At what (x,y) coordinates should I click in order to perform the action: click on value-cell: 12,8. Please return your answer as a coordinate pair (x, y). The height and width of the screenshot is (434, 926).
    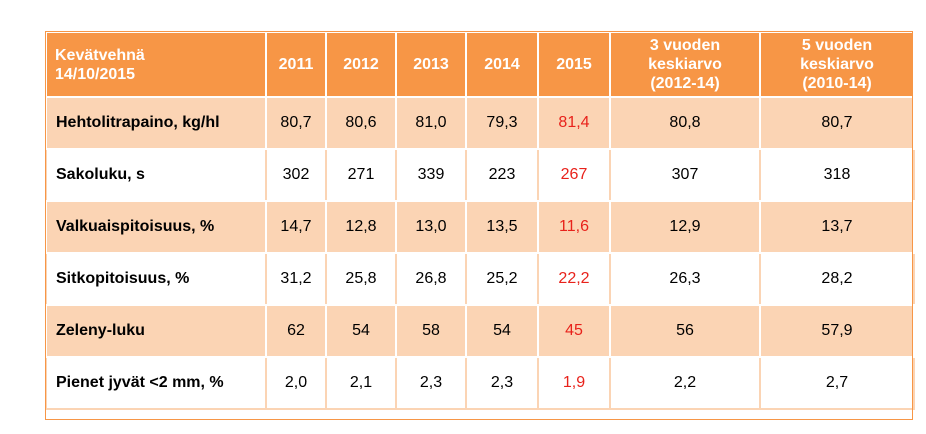
    Looking at the image, I should click on (361, 227).